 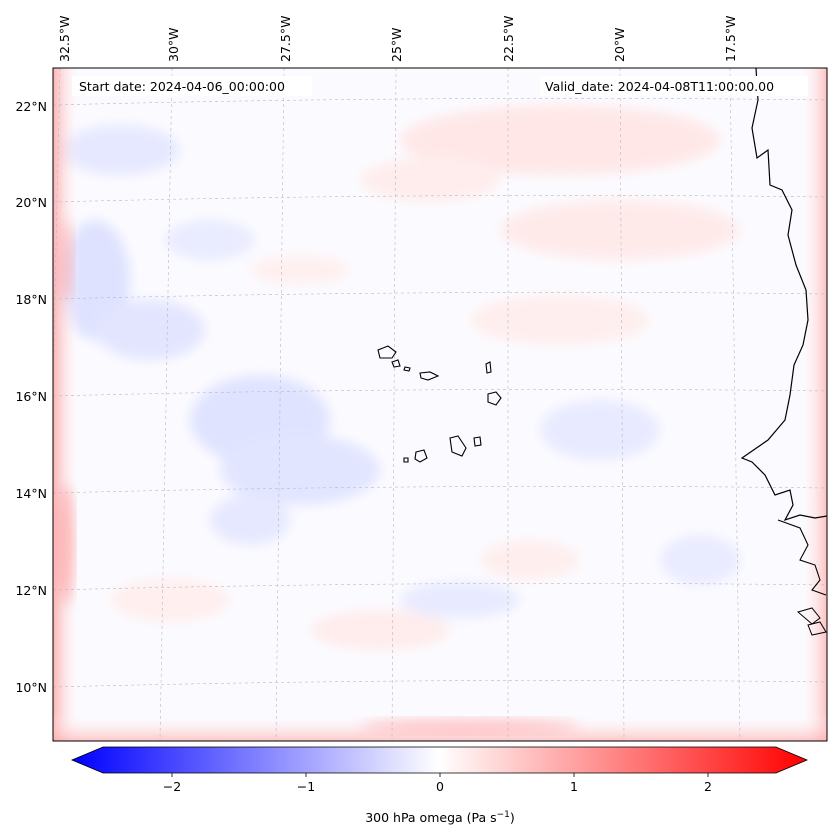 I want to click on colorbar-tick-label: −2, so click(x=172, y=786).